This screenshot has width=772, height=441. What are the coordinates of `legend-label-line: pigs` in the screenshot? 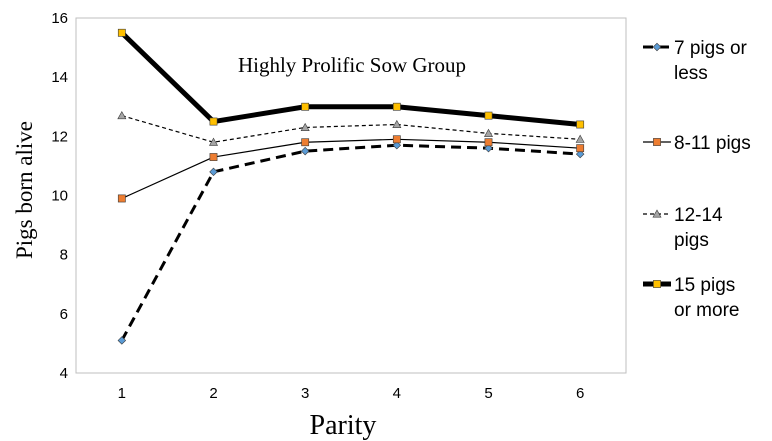 It's located at (691, 240).